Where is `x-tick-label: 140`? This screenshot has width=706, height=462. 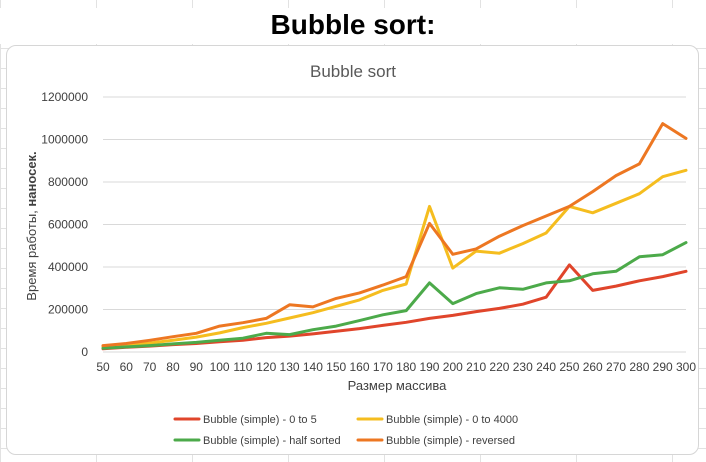
x-tick-label: 140 is located at coordinates (313, 367).